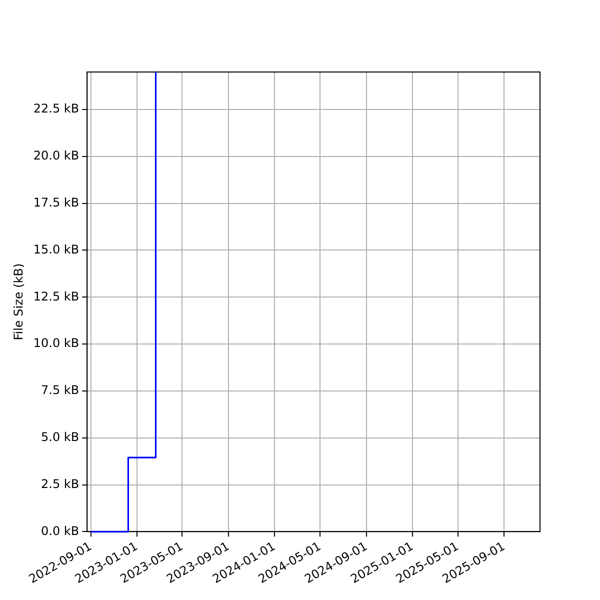 The image size is (600, 600). I want to click on y-tick-label: 17.5 kB, so click(56, 202).